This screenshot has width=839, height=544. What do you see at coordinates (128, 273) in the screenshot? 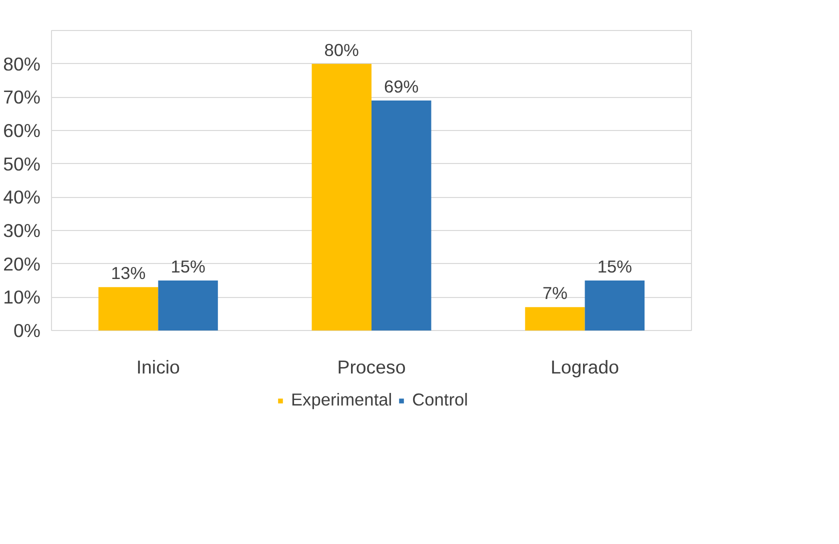
I see `data-label: 13%` at bounding box center [128, 273].